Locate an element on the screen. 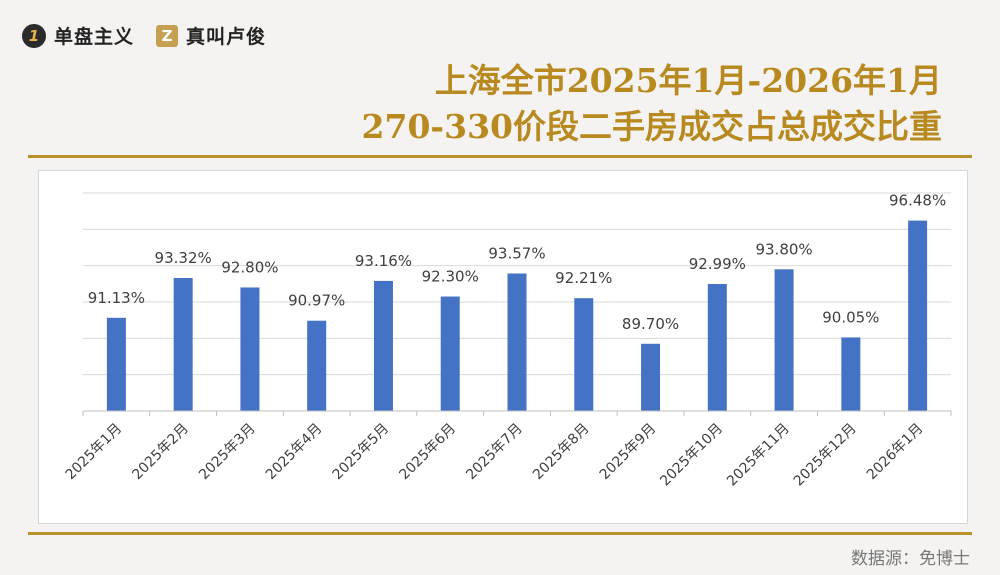  x-tick-label-2: 2025年2月 is located at coordinates (160, 452).